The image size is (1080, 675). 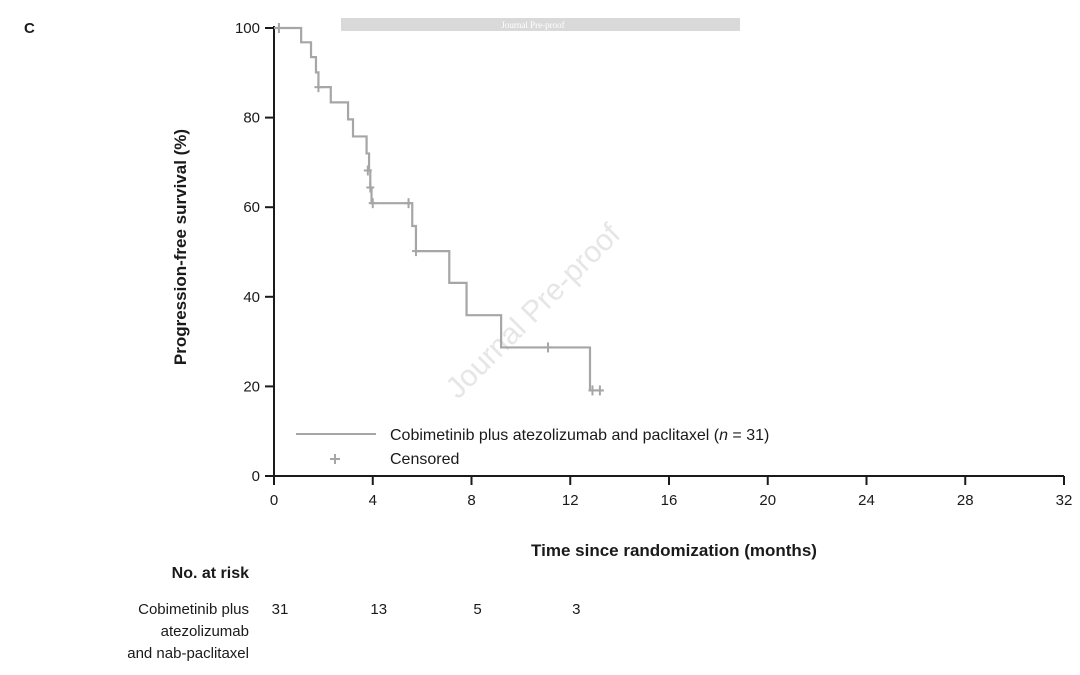 I want to click on x-axis-title: Time since randomization (months), so click(x=674, y=550).